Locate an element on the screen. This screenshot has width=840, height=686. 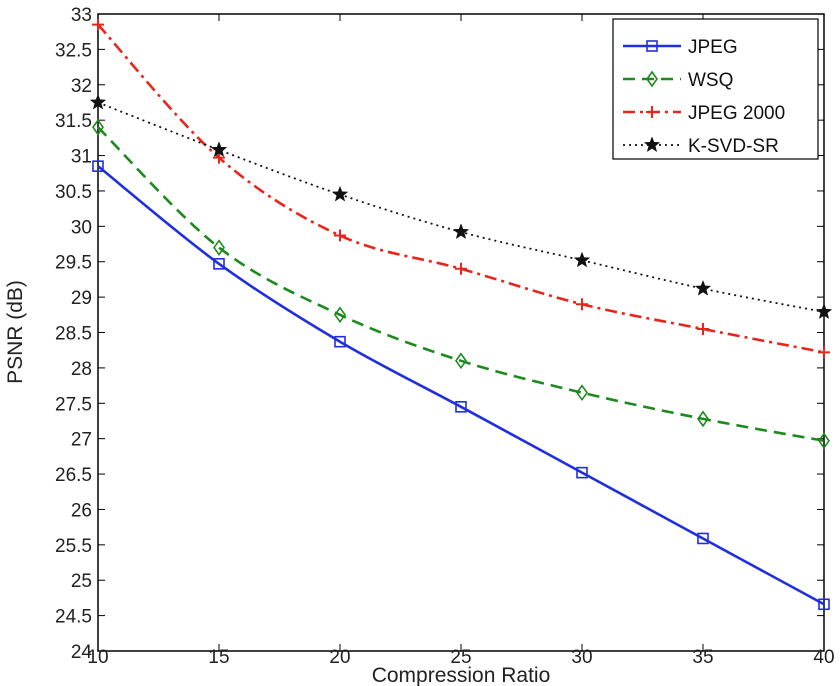
x-tick-label: 25 is located at coordinates (460, 657).